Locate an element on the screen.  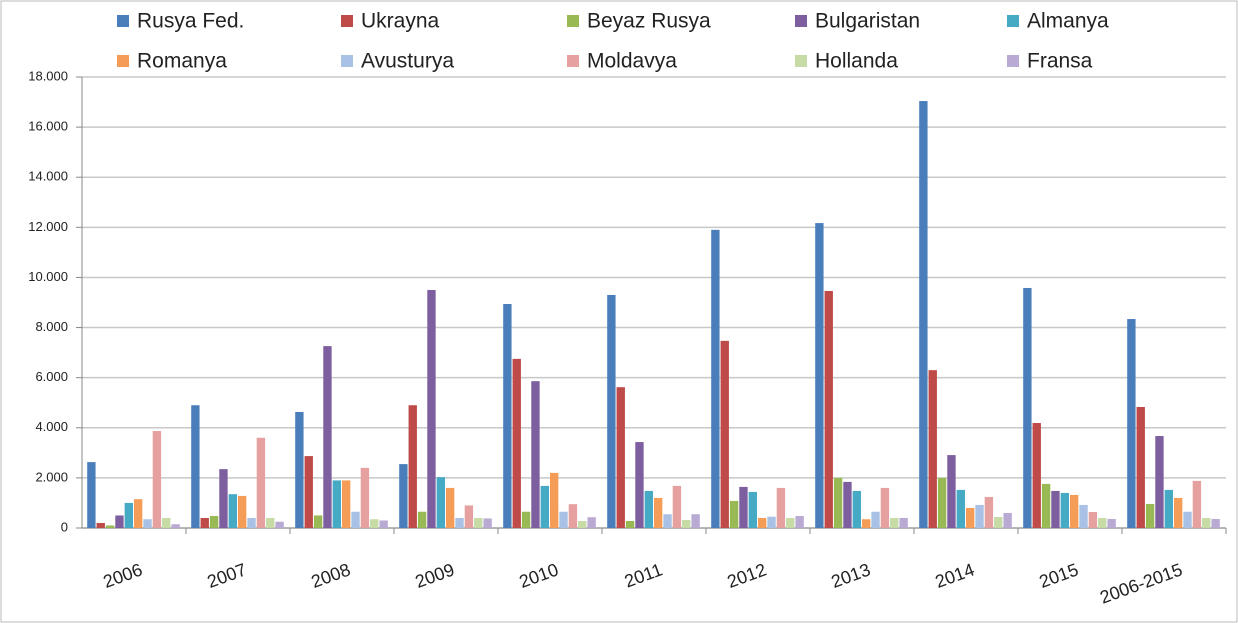
y-tick-label: 14.000 is located at coordinates (48, 176).